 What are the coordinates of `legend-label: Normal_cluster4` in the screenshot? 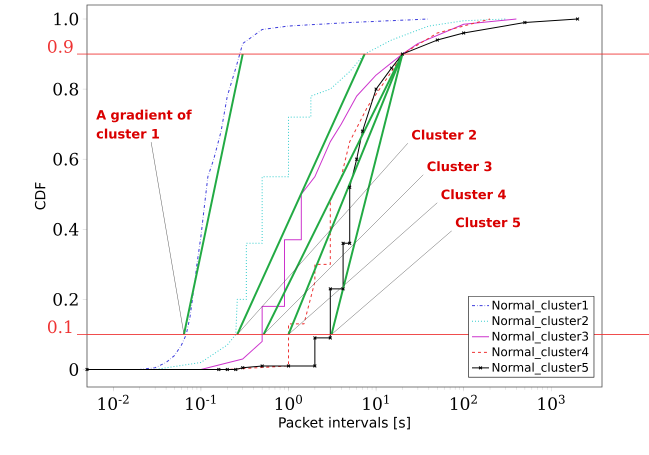 It's located at (540, 353).